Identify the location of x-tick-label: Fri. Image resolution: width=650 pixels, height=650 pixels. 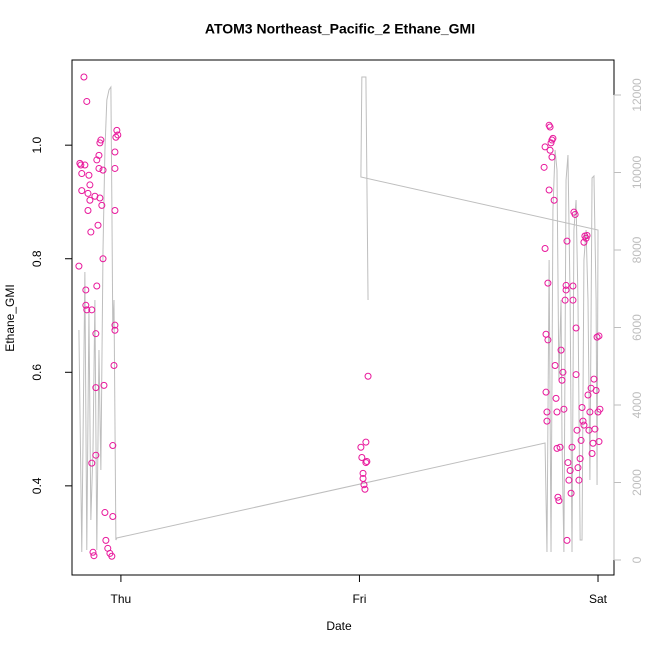
(359, 599).